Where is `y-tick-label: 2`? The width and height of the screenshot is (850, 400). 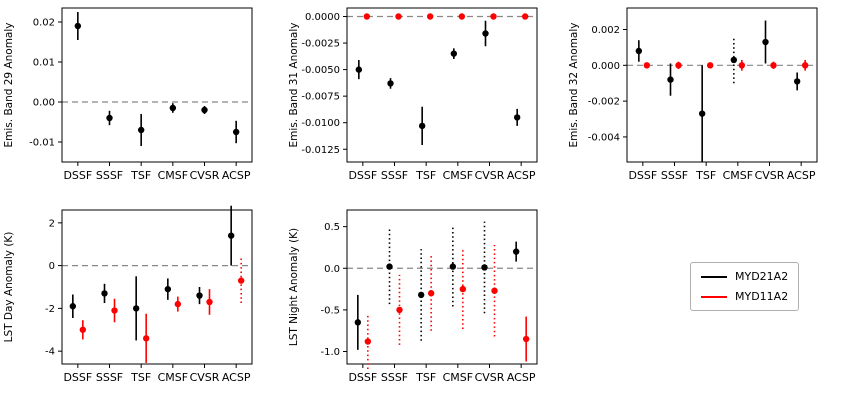
y-tick-label: 2 is located at coordinates (52, 223).